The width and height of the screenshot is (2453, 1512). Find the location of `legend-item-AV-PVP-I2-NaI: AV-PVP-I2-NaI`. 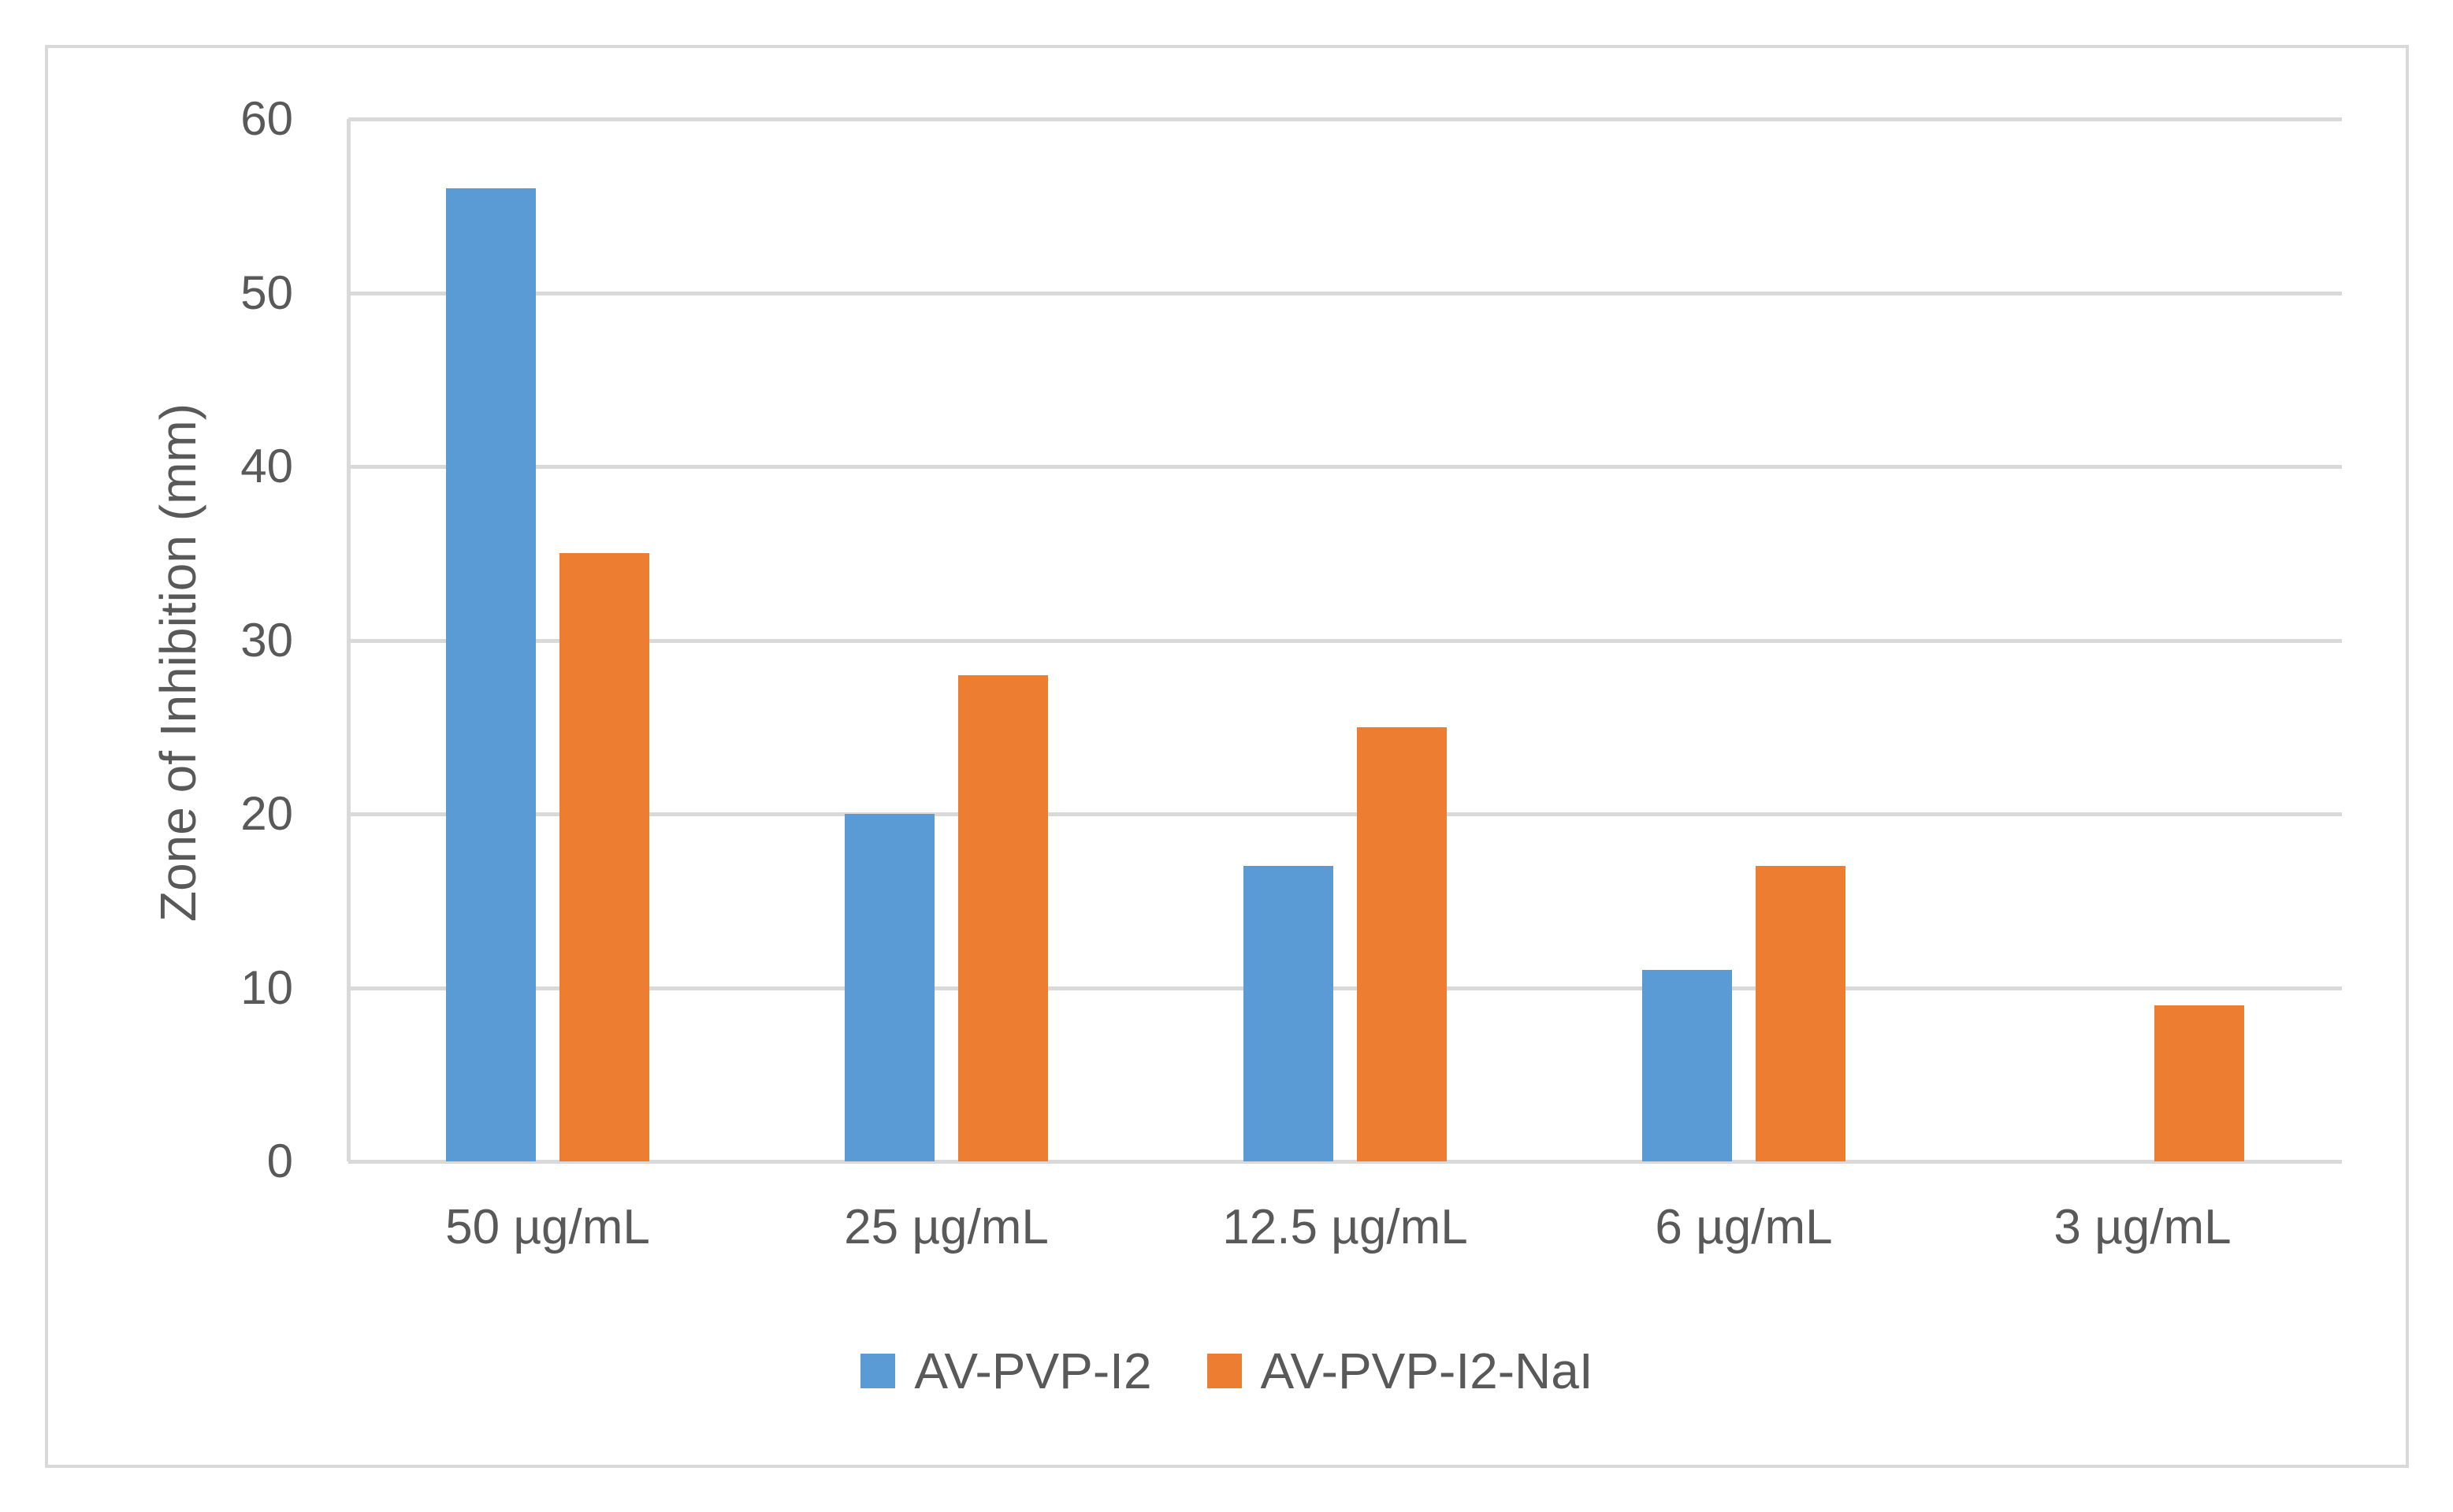

legend-item-AV-PVP-I2-NaI: AV-PVP-I2-NaI is located at coordinates (1400, 1371).